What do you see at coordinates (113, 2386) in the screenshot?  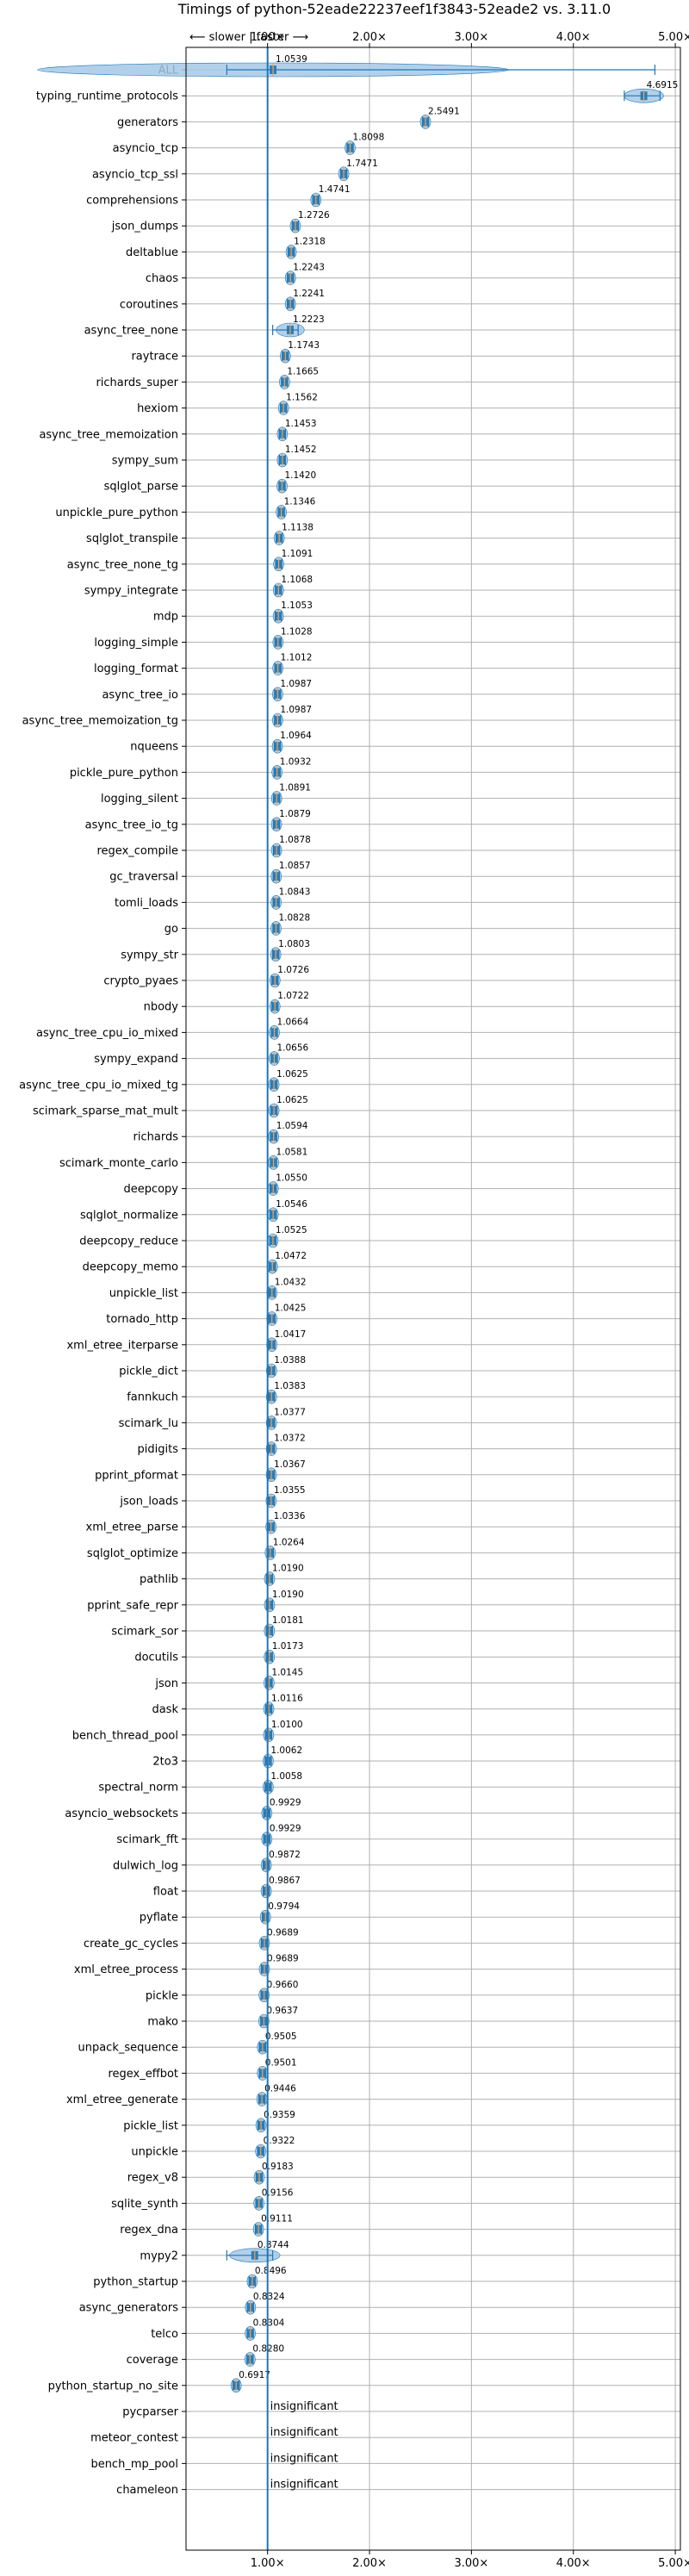 I see `benchmark-label: python_startup_no_site` at bounding box center [113, 2386].